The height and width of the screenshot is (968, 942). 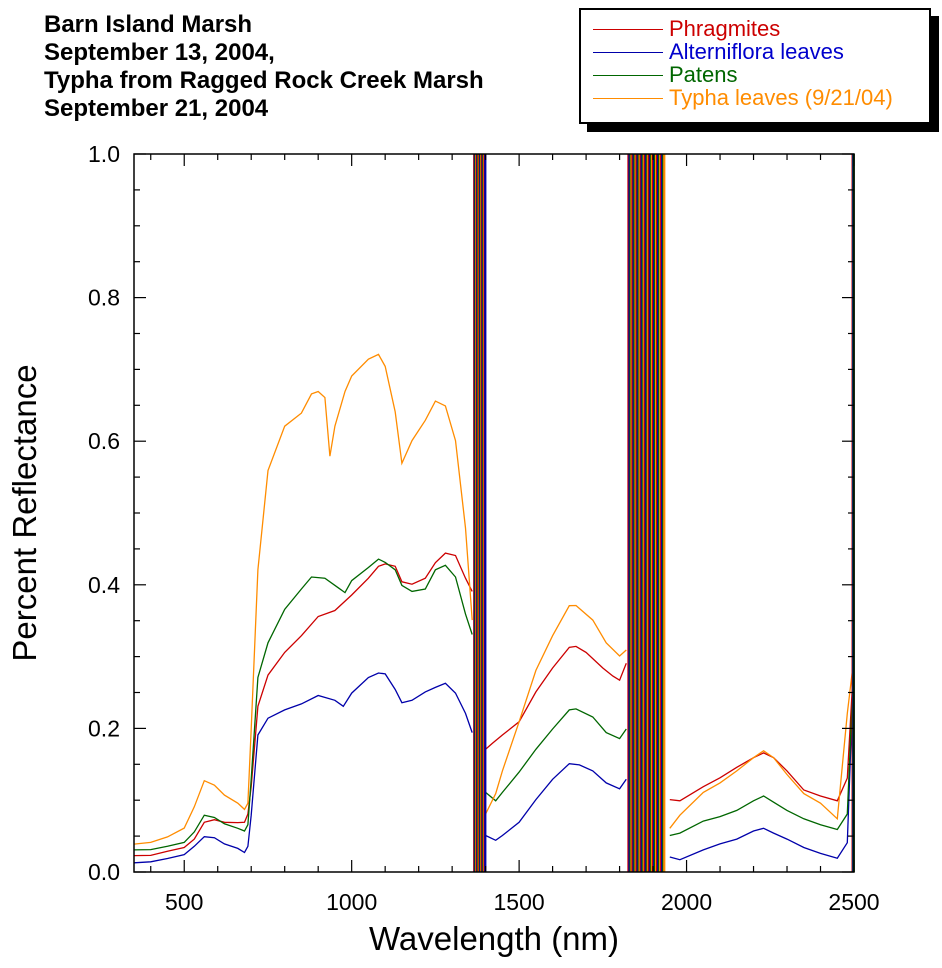 I want to click on y-tick-label: 0.8, so click(x=104, y=298).